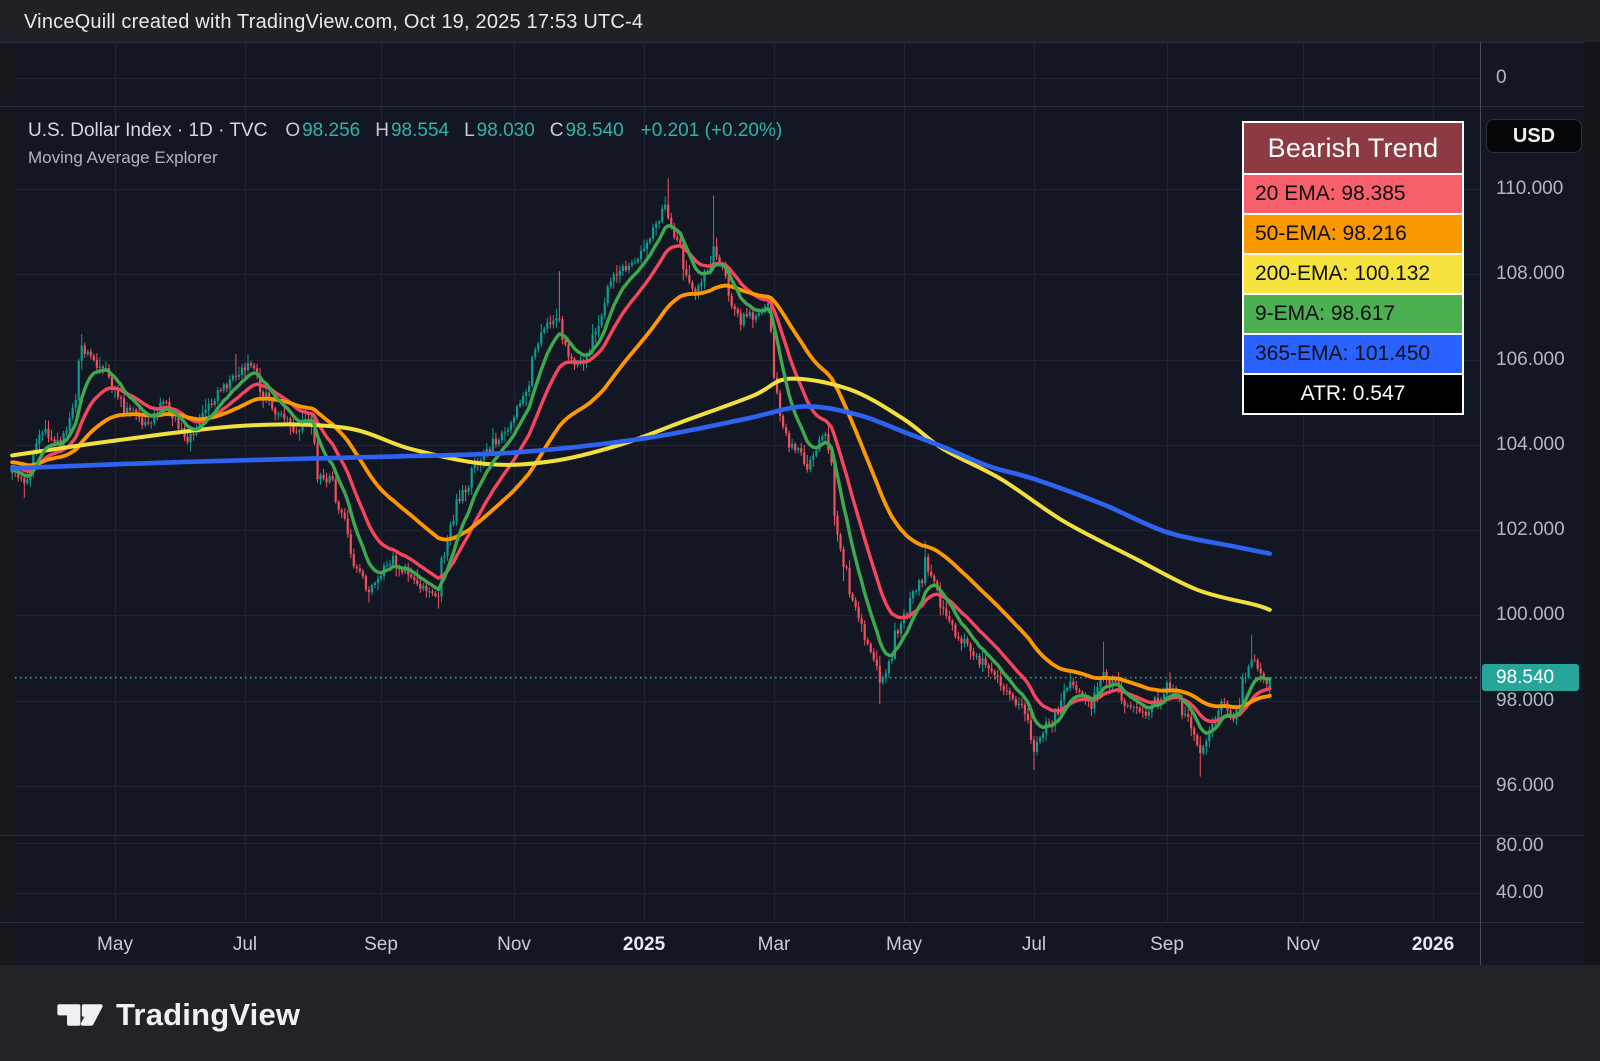  I want to click on atr-row: ATR: 0.547, so click(1353, 393).